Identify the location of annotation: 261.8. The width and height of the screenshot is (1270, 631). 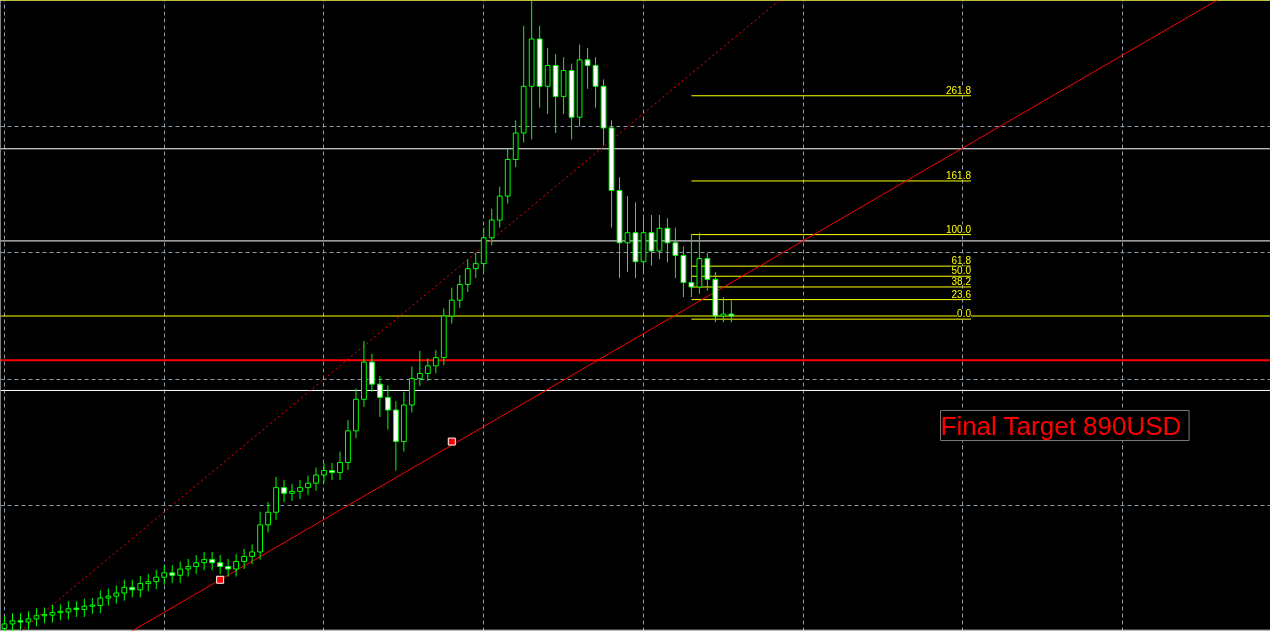
(958, 90).